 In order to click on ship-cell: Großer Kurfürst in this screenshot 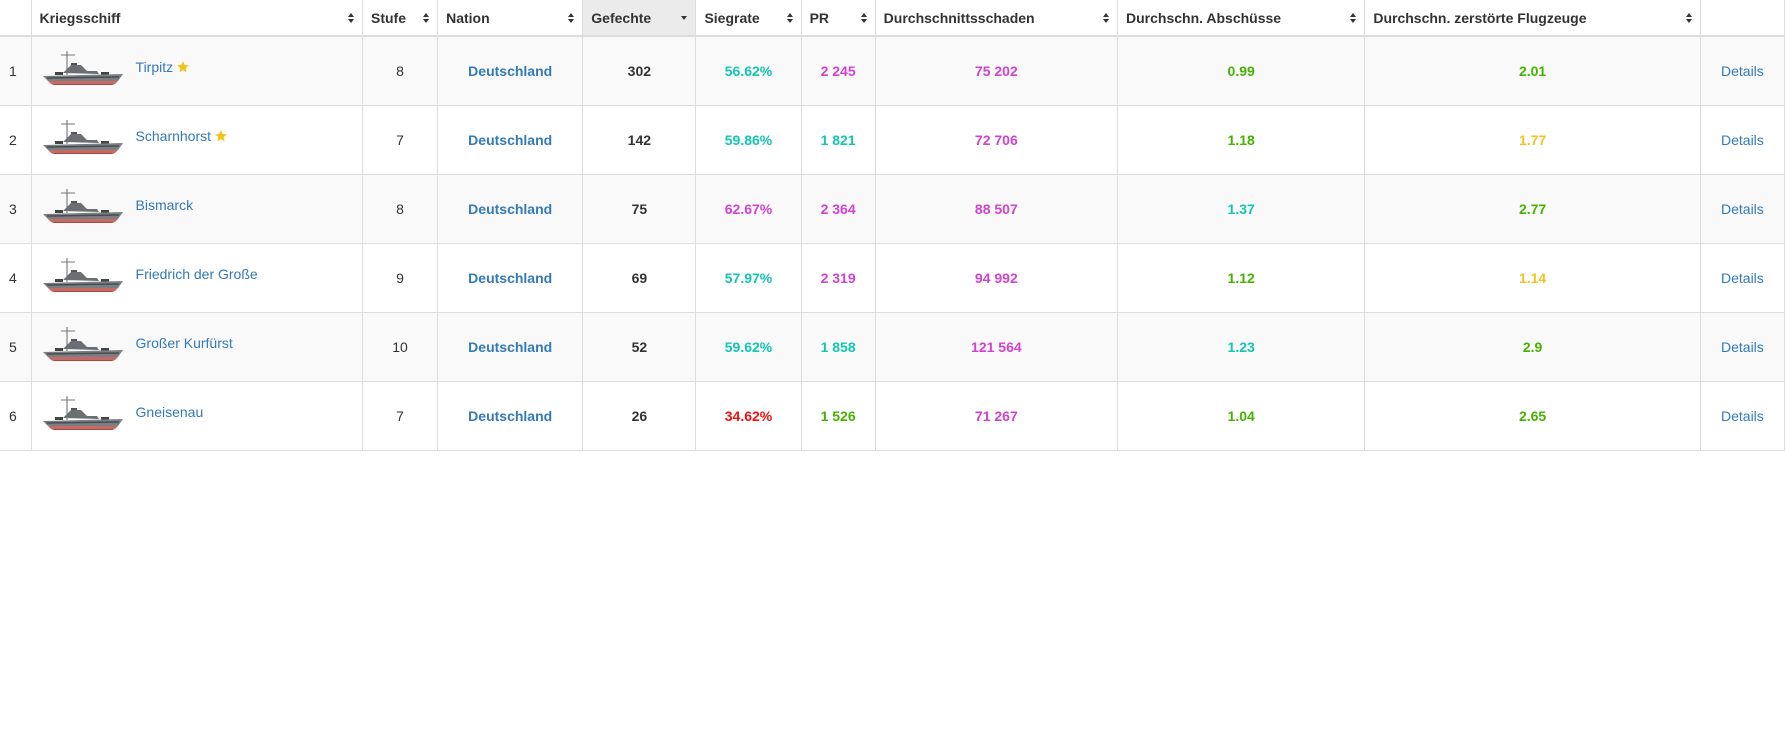, I will do `click(196, 347)`.